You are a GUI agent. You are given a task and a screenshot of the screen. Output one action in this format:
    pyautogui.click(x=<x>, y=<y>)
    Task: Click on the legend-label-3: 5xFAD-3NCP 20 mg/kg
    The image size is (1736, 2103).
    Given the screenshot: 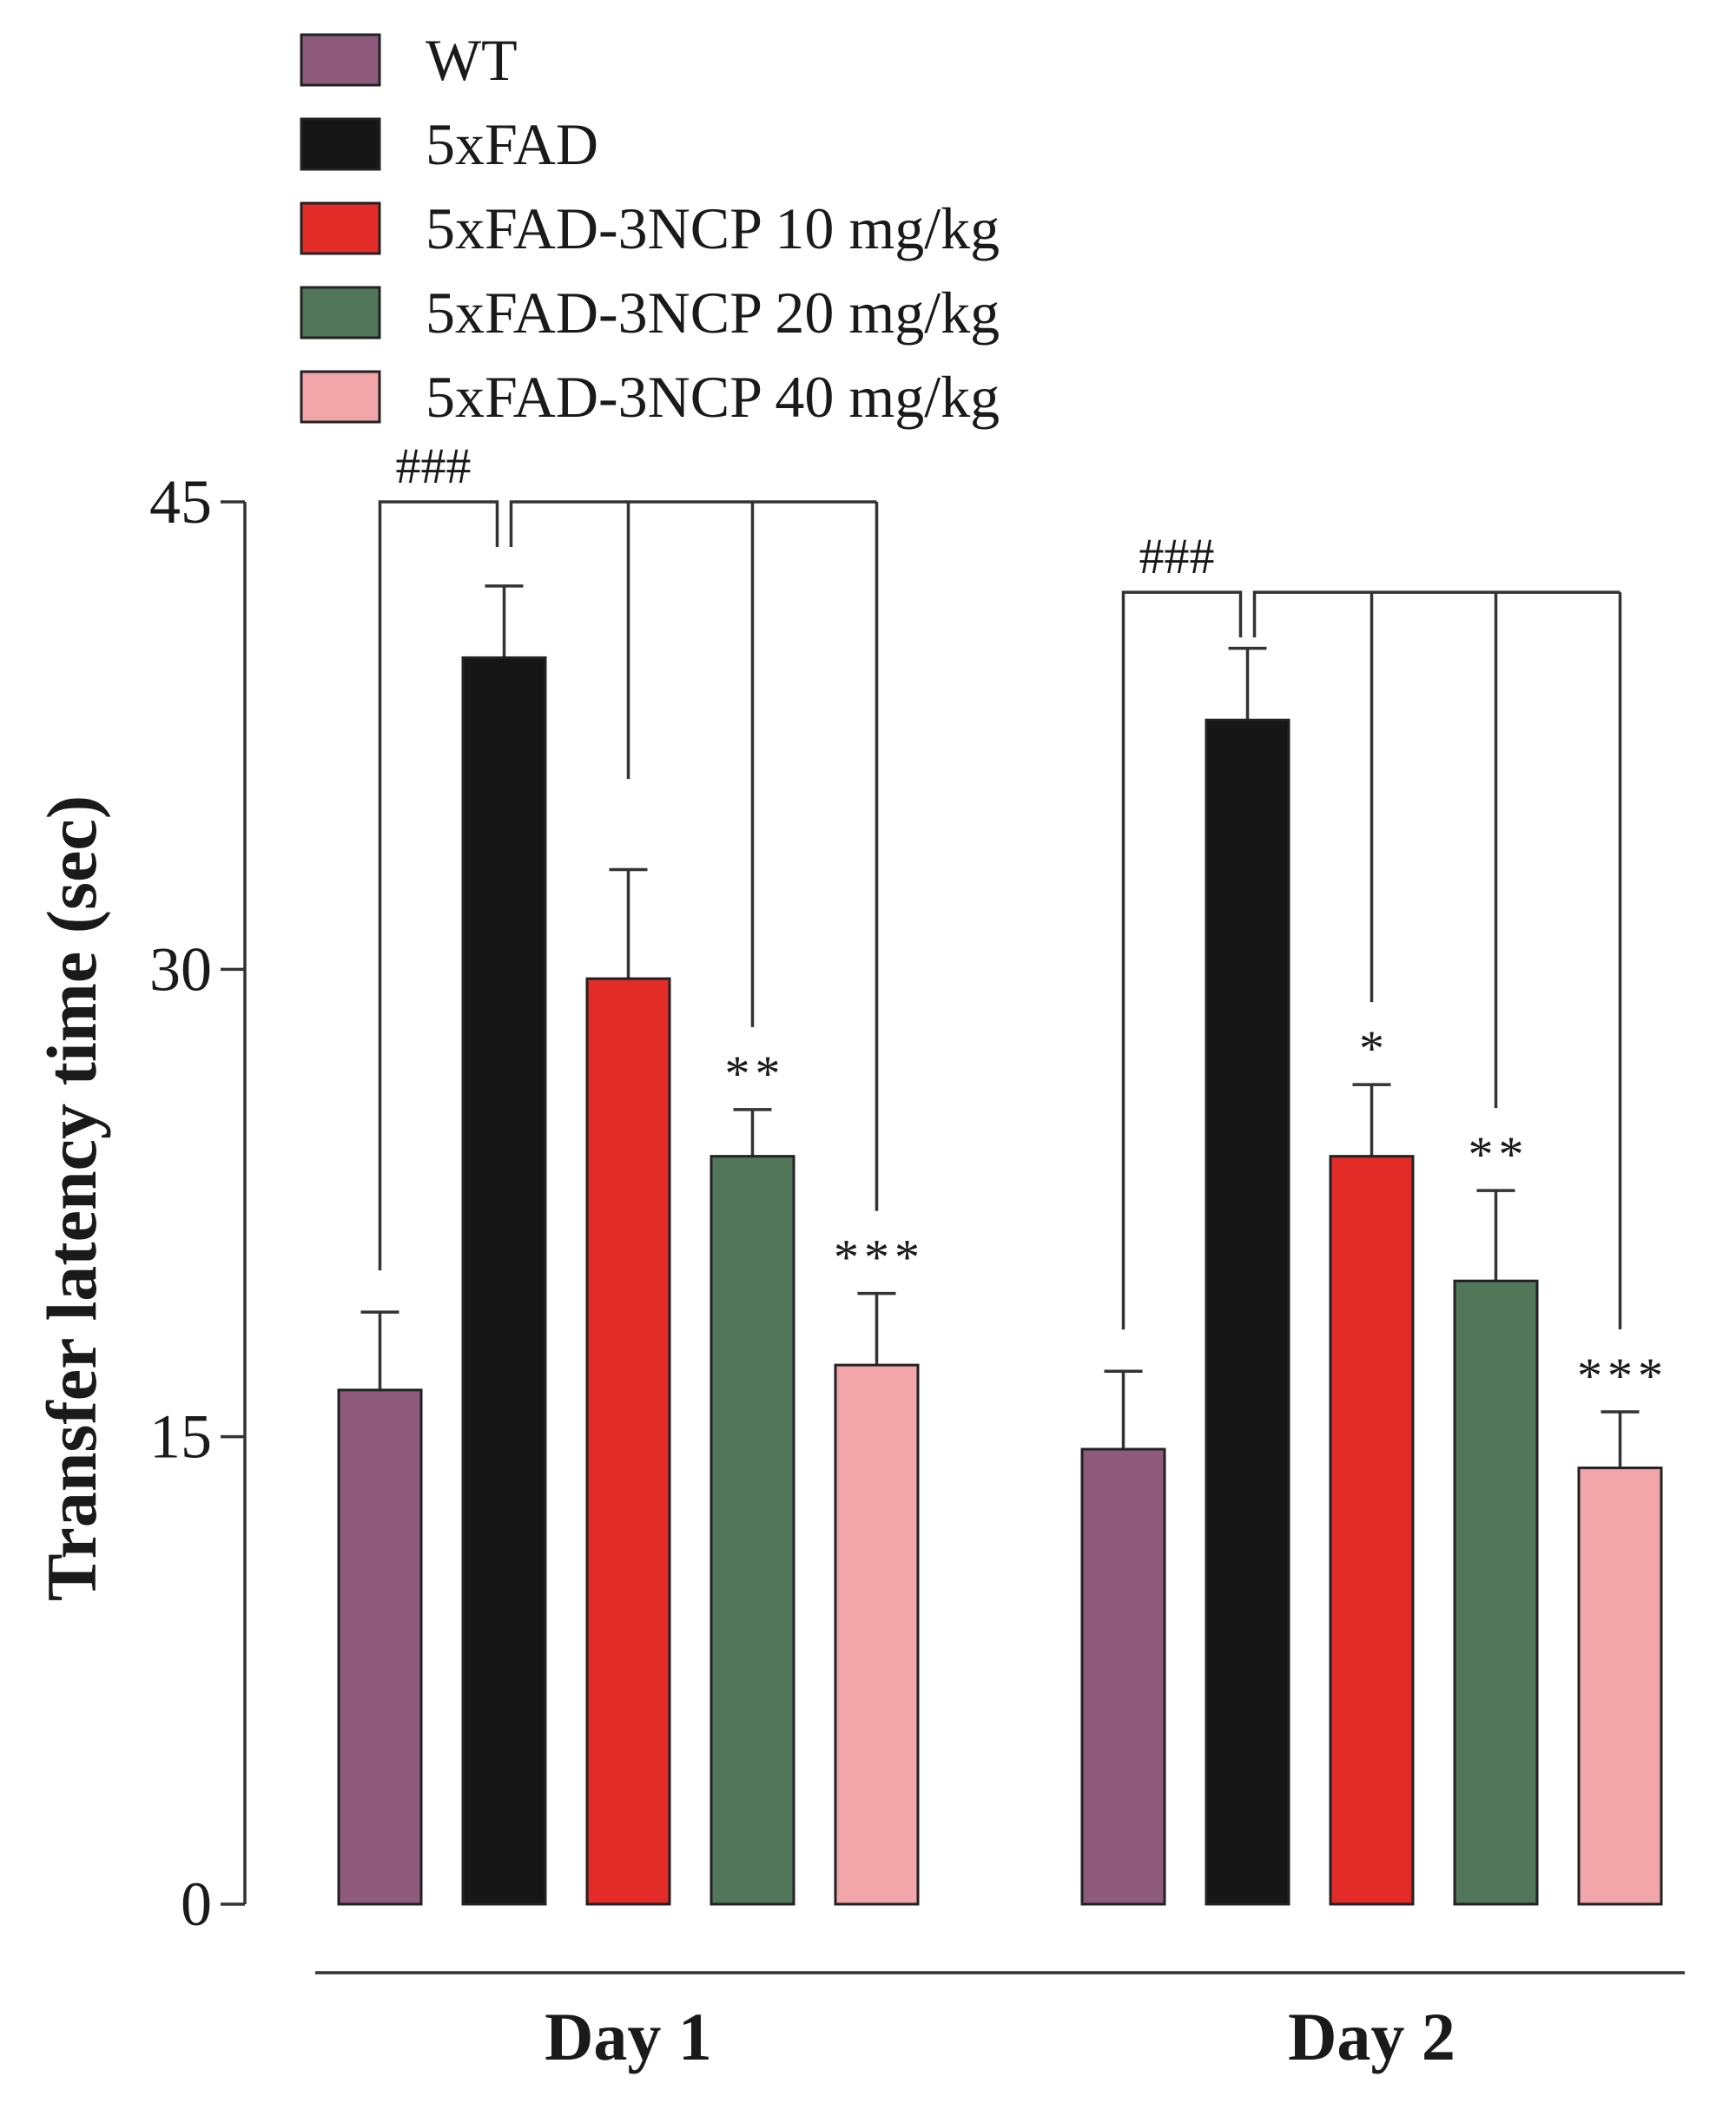 What is the action you would take?
    pyautogui.click(x=713, y=313)
    